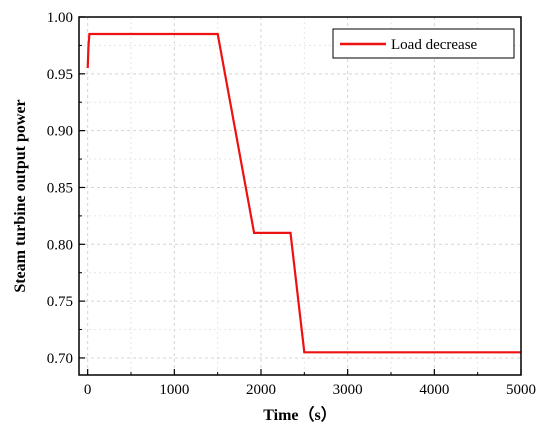 Image resolution: width=550 pixels, height=436 pixels. I want to click on x-axis-title: Time（s）, so click(300, 415).